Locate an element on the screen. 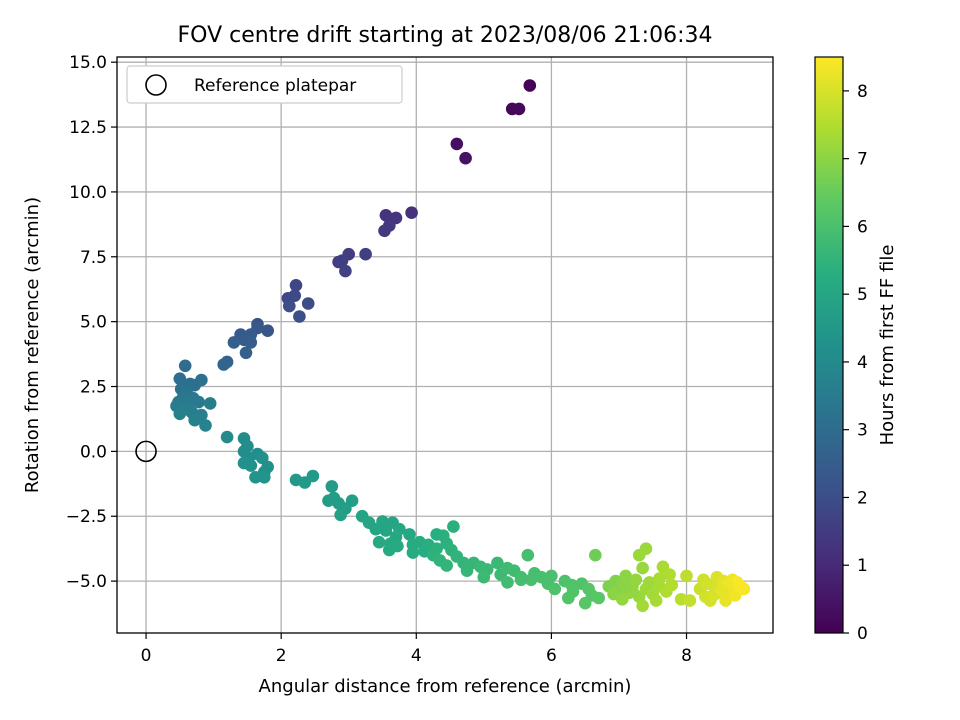 The height and width of the screenshot is (720, 960). colorbar-tick-label: 7 is located at coordinates (862, 160).